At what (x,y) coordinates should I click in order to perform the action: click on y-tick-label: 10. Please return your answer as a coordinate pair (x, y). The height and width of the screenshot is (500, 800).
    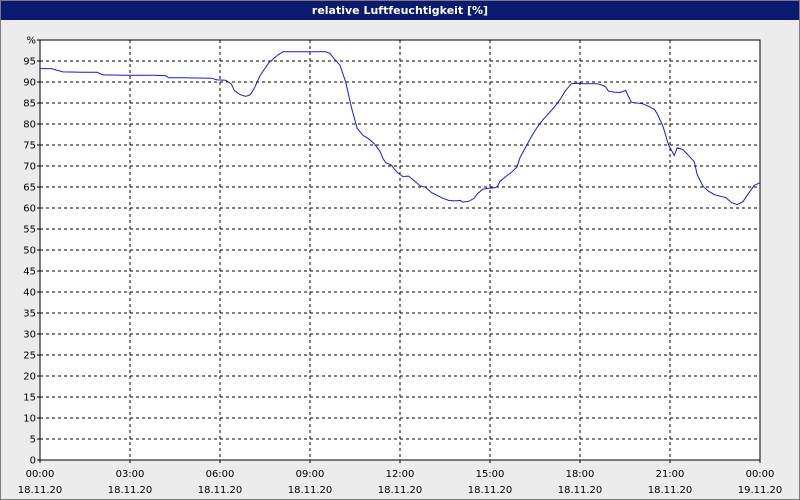
    Looking at the image, I should click on (29, 419).